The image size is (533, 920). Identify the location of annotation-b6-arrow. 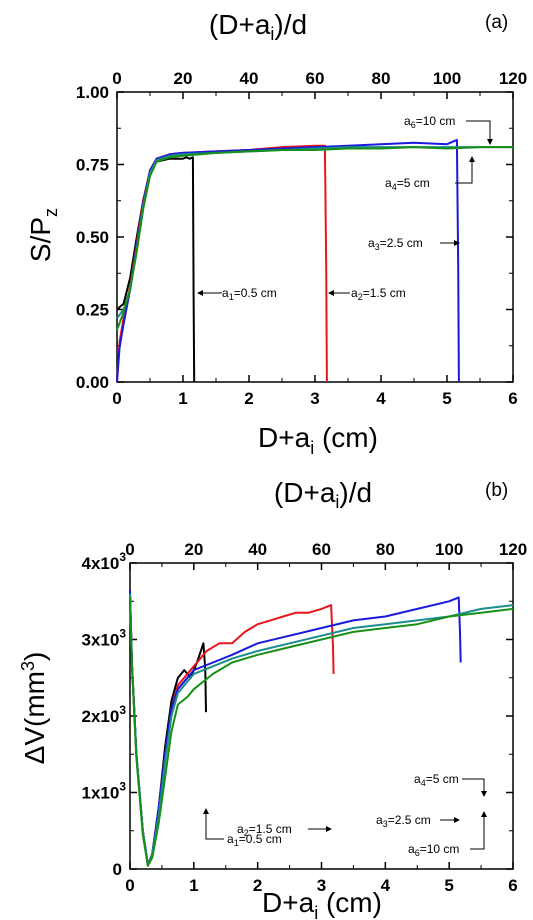
(477, 832).